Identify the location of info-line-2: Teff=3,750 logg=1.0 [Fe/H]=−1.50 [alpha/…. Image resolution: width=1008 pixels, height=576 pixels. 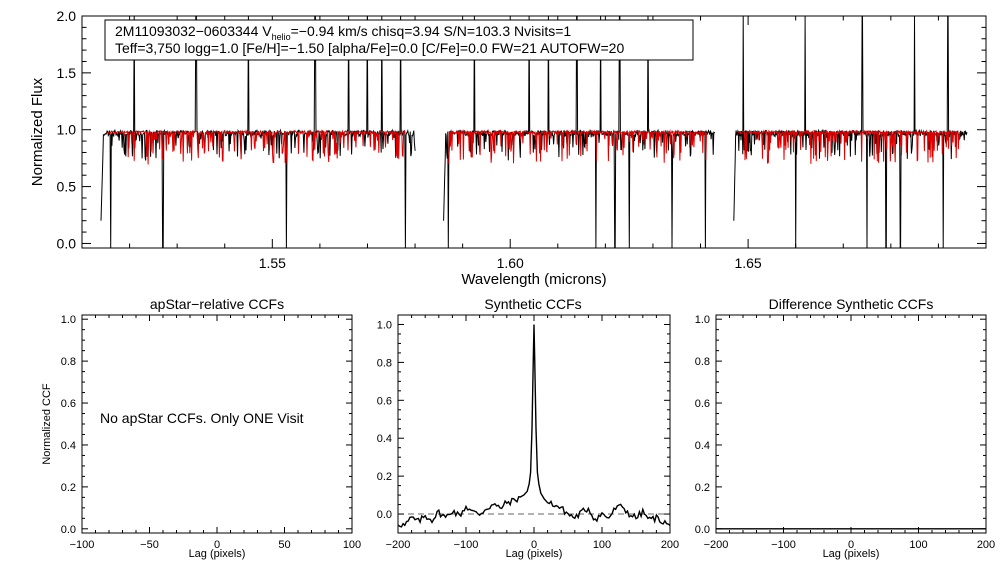
(369, 48).